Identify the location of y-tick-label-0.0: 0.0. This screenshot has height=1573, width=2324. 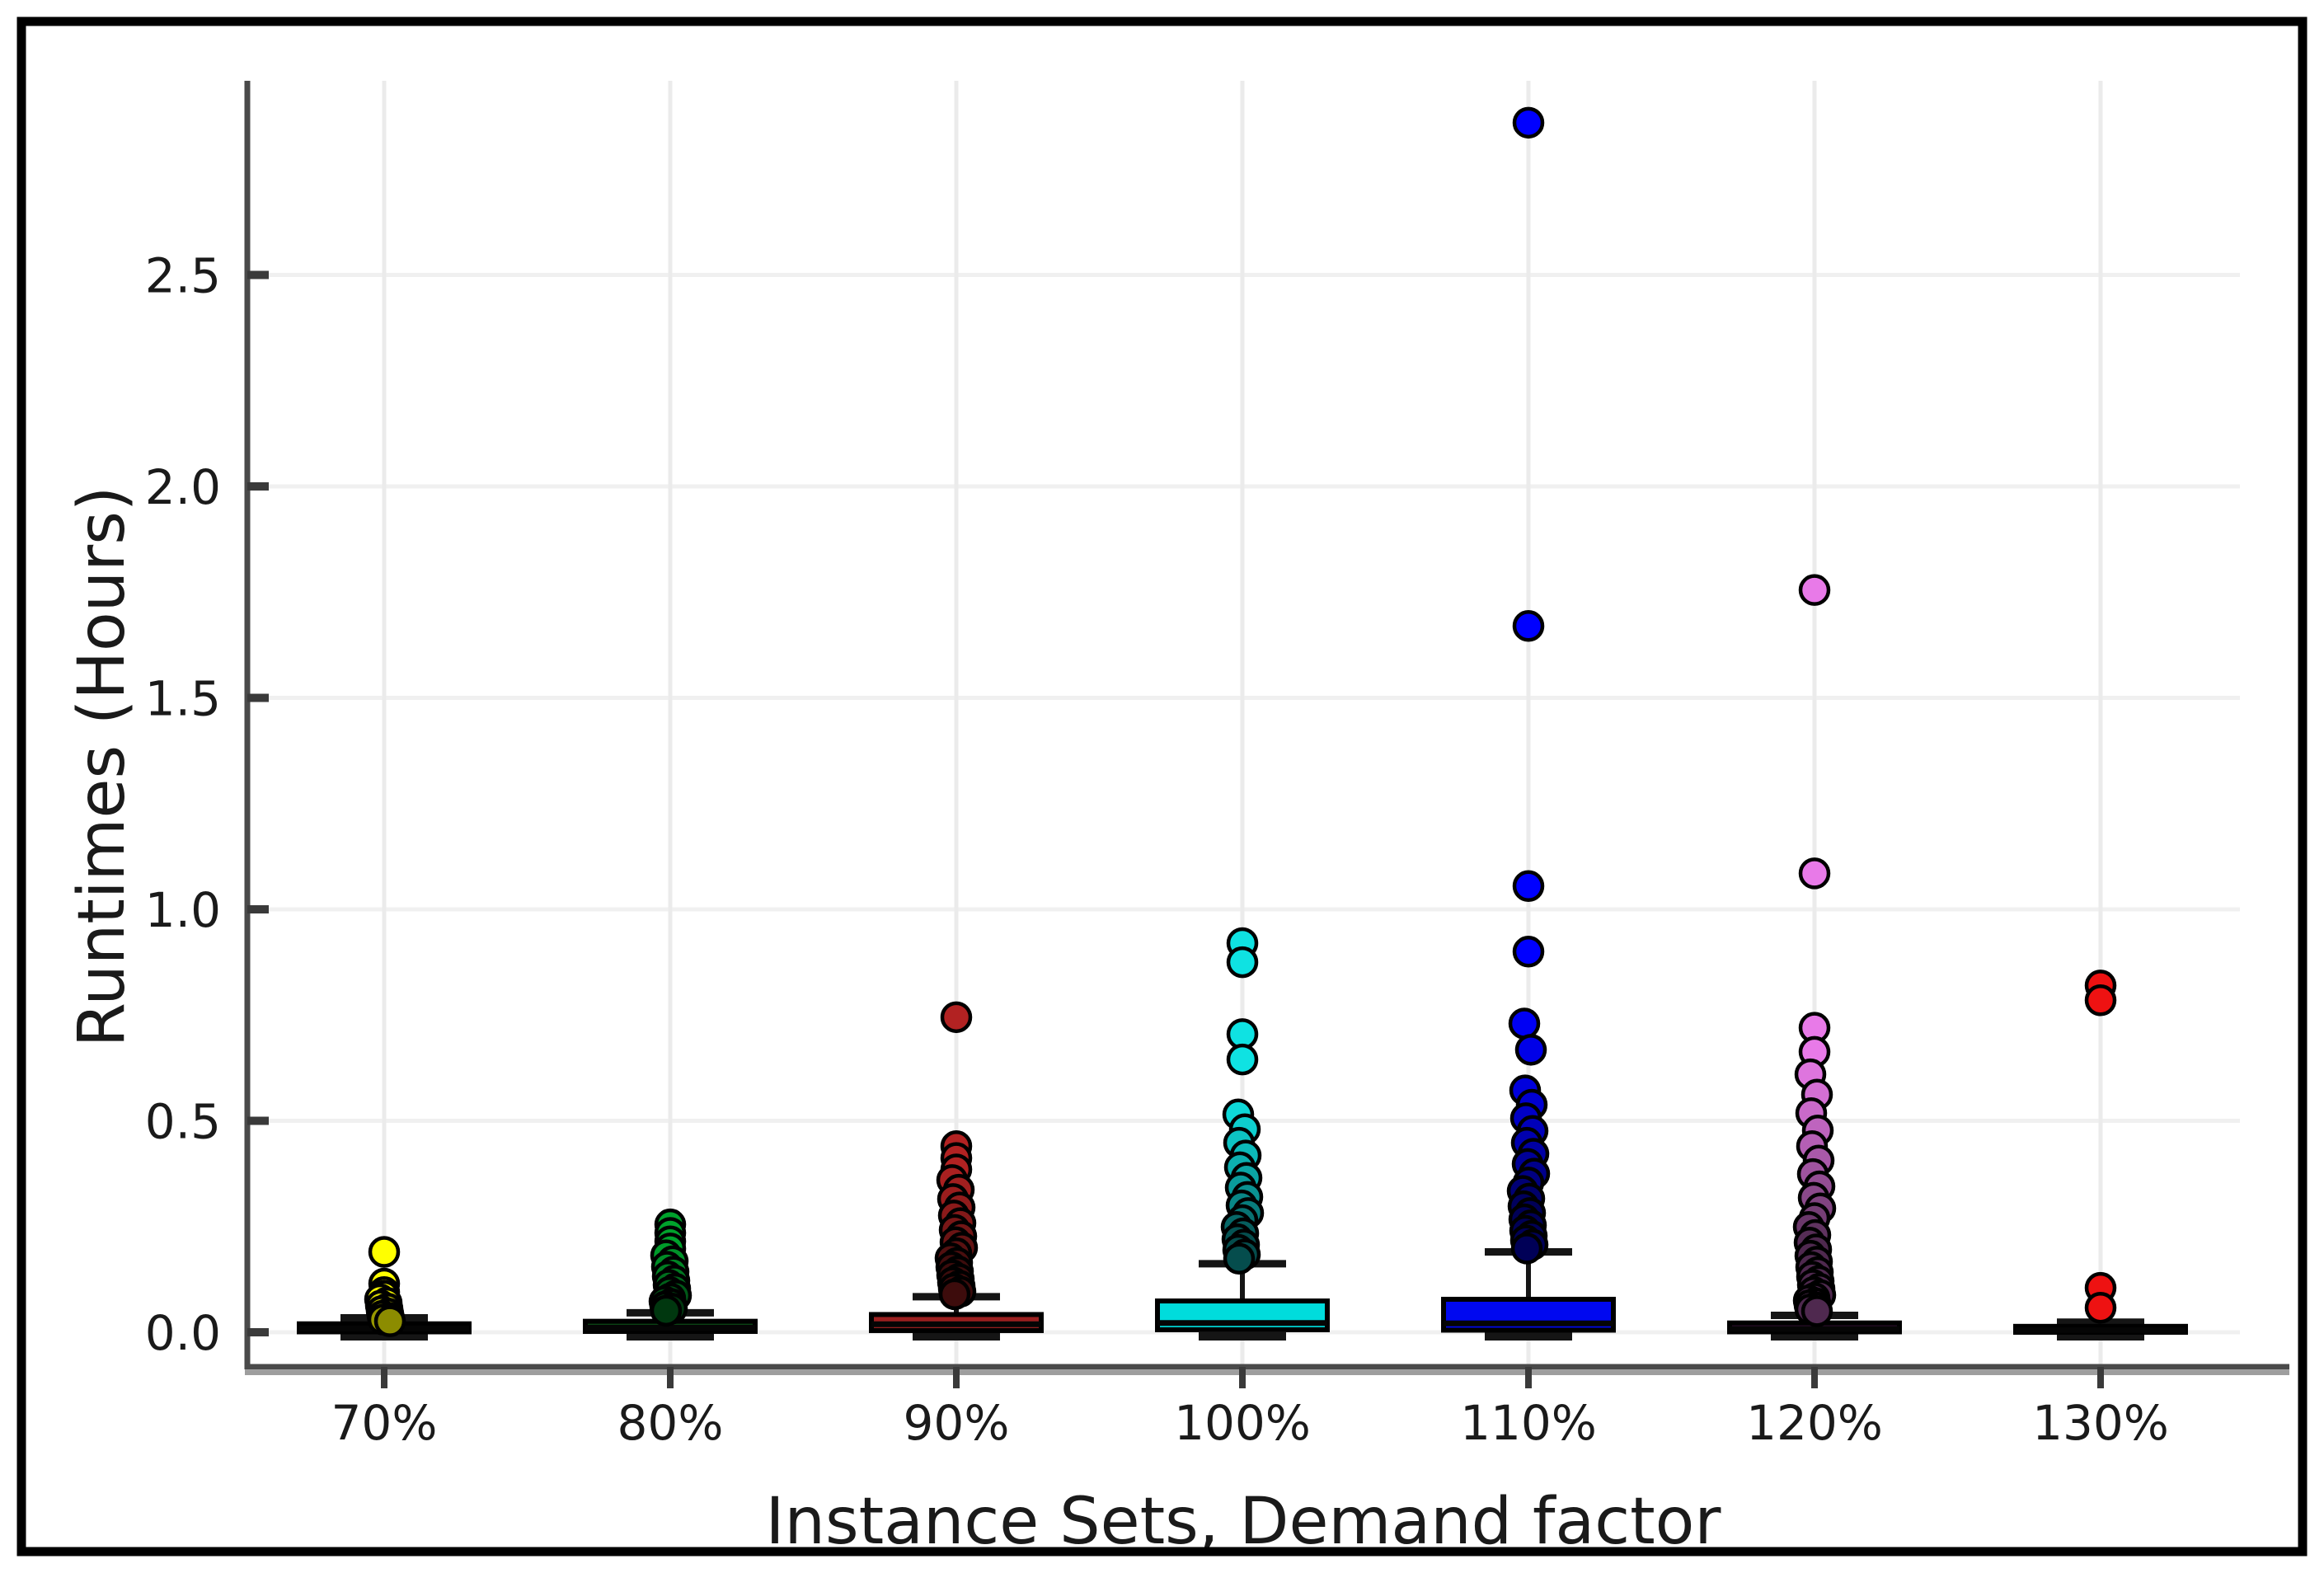
(183, 1333).